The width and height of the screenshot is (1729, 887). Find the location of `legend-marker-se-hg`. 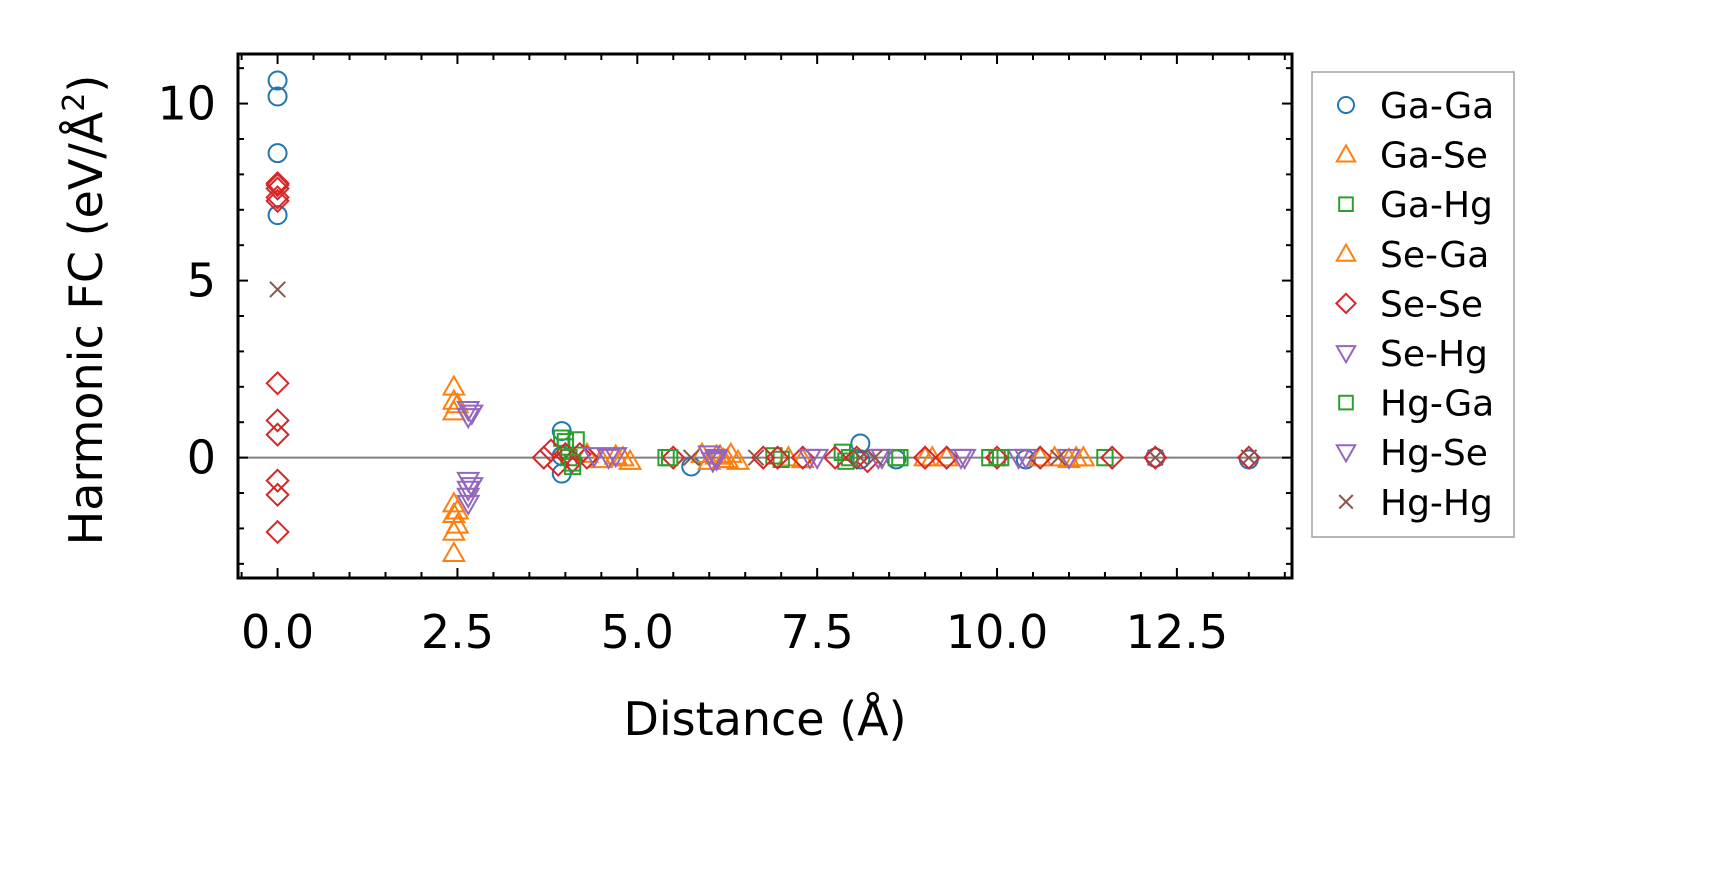

legend-marker-se-hg is located at coordinates (1346, 355).